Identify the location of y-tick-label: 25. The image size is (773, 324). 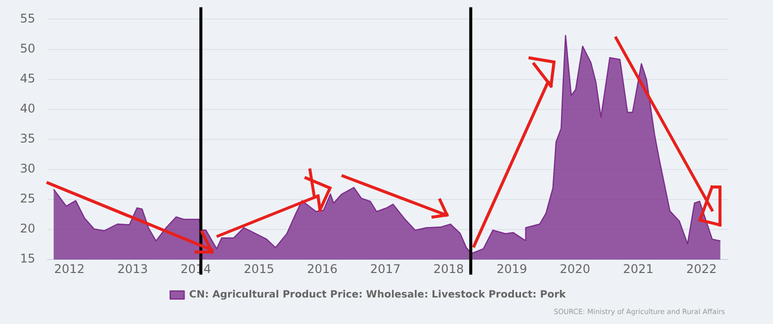
(28, 199).